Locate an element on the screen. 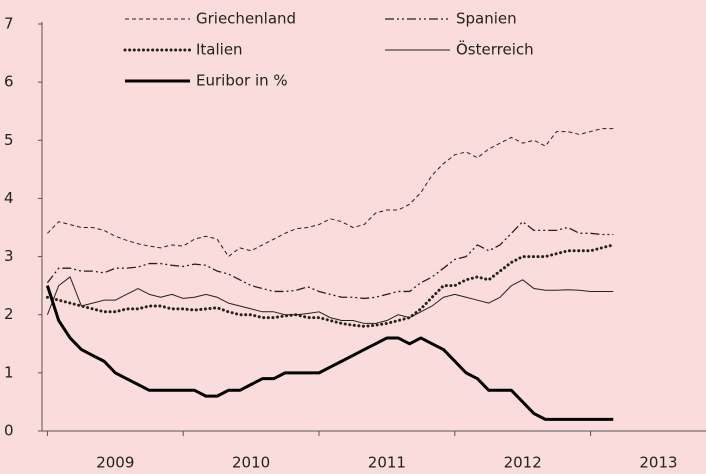 The image size is (706, 474). x-tick-label: 2009 is located at coordinates (115, 463).